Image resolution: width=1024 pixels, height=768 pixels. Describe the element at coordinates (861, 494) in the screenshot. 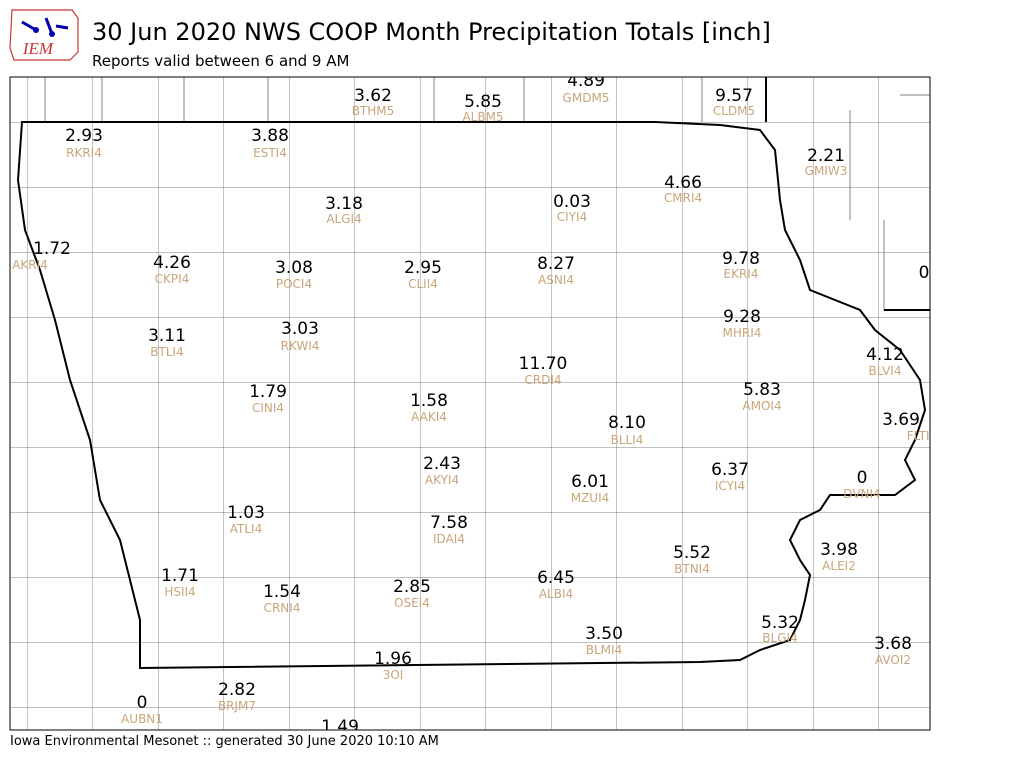

I see `station-id: DVNI4` at that location.